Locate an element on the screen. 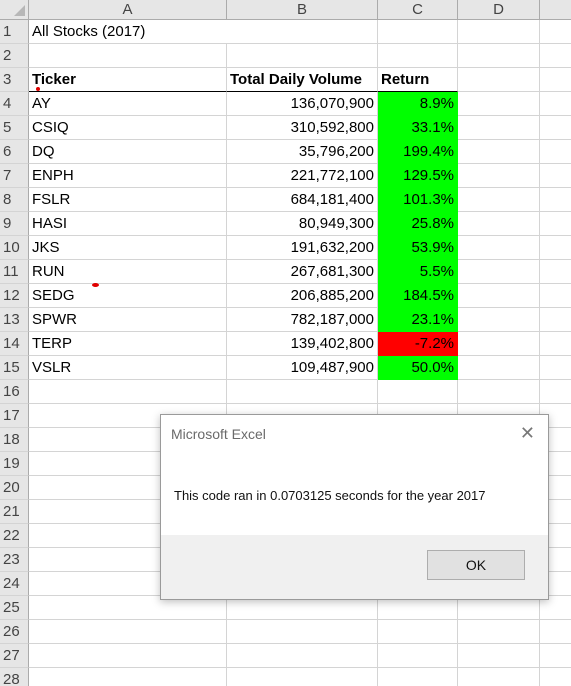 The height and width of the screenshot is (686, 571). row-header: 5 is located at coordinates (14, 128).